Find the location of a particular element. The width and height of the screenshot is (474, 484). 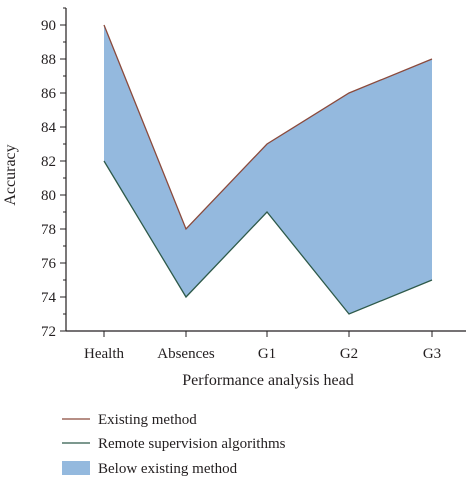

y-axis-title: Accuracy is located at coordinates (10, 174).